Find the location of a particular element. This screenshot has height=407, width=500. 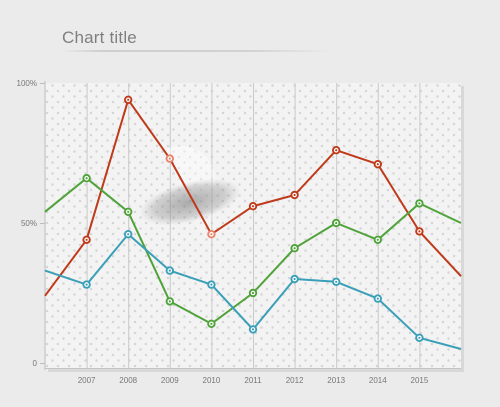

glare-shadow is located at coordinates (190, 202).